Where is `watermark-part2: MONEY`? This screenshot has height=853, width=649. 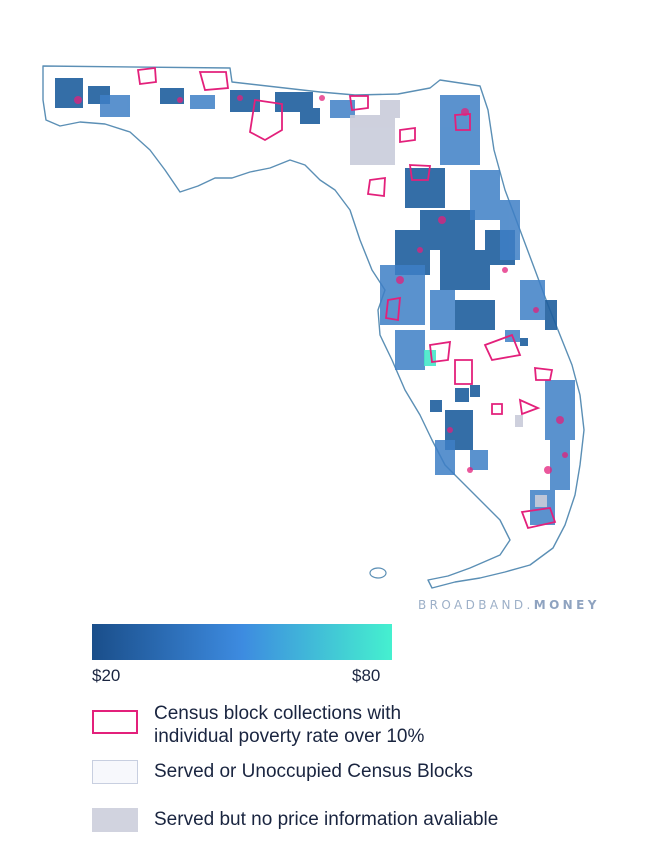
watermark-part2: MONEY is located at coordinates (566, 605).